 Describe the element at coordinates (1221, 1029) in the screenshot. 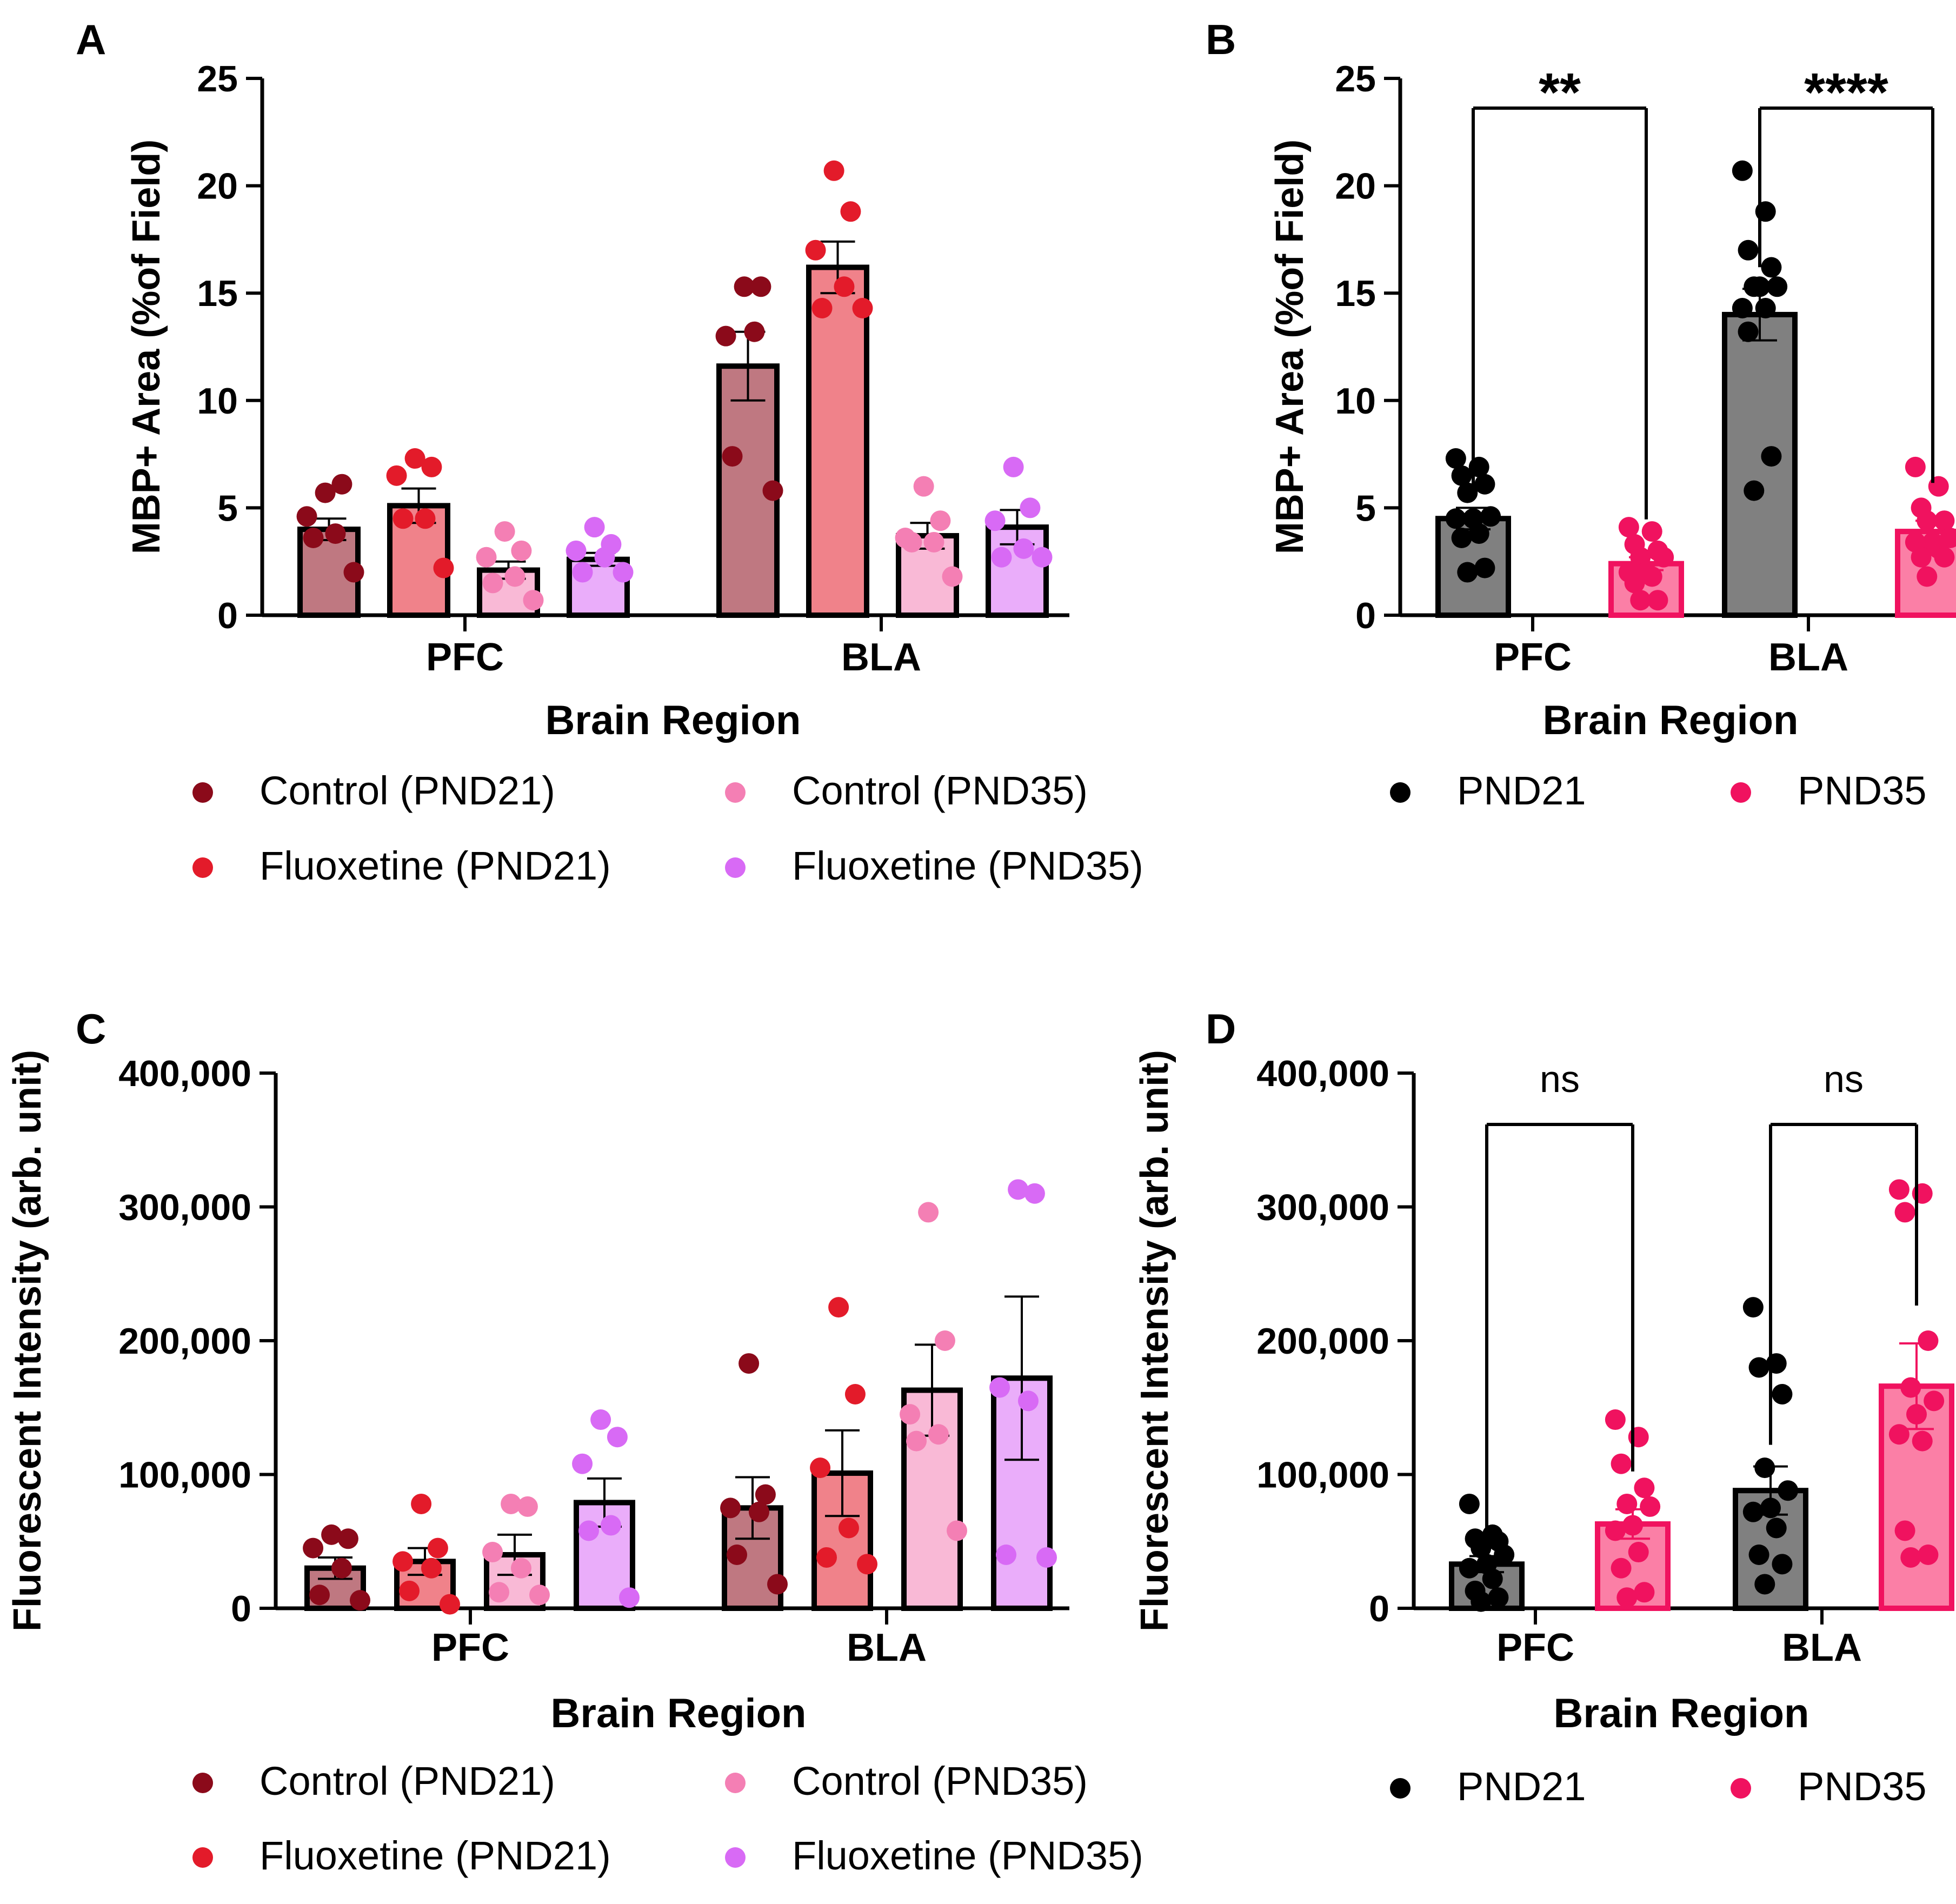

I see `panel-letter: D` at that location.